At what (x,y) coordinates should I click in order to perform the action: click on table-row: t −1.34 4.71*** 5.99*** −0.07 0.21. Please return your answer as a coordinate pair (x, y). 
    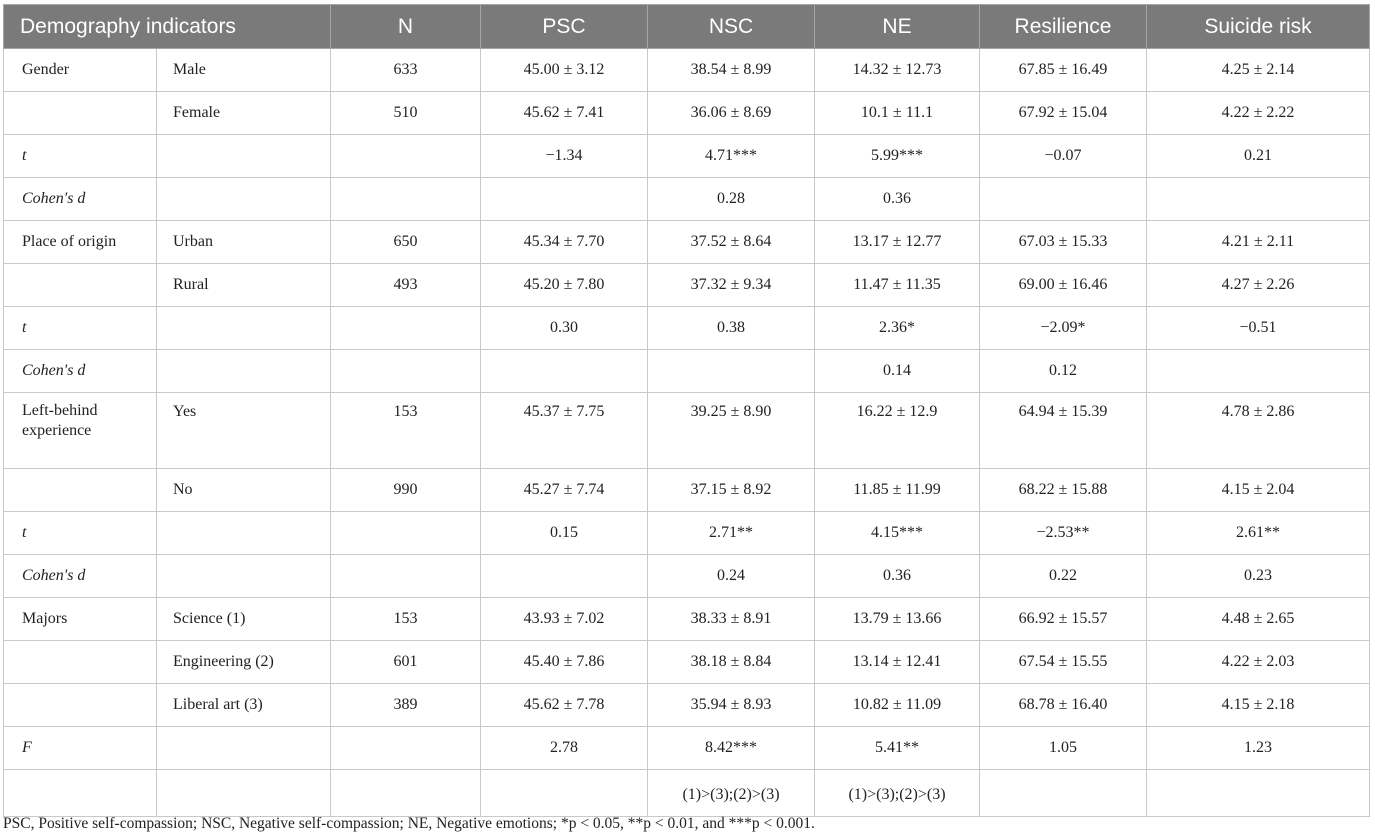
    Looking at the image, I should click on (686, 156).